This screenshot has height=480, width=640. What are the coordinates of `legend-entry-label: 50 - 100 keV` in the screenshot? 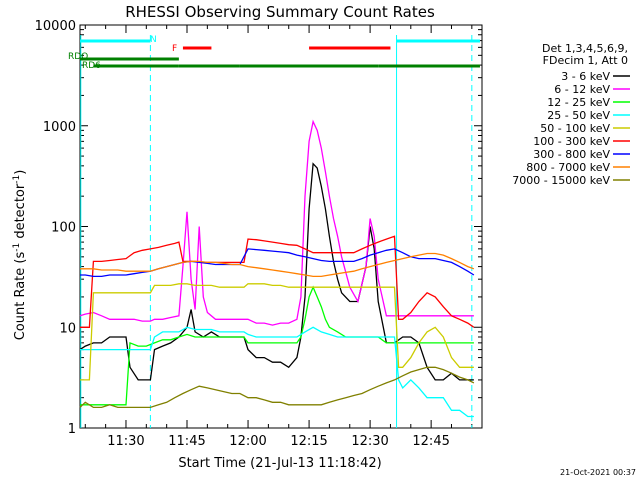 It's located at (575, 128).